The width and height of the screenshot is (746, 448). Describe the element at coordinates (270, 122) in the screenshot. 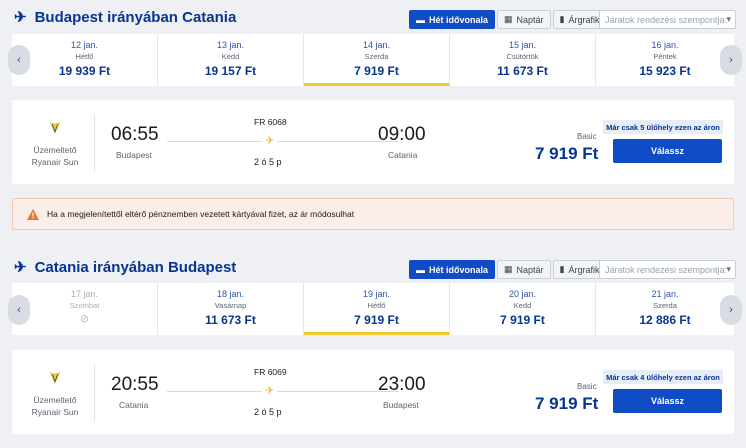

I see `flight-number: FR 6068` at that location.